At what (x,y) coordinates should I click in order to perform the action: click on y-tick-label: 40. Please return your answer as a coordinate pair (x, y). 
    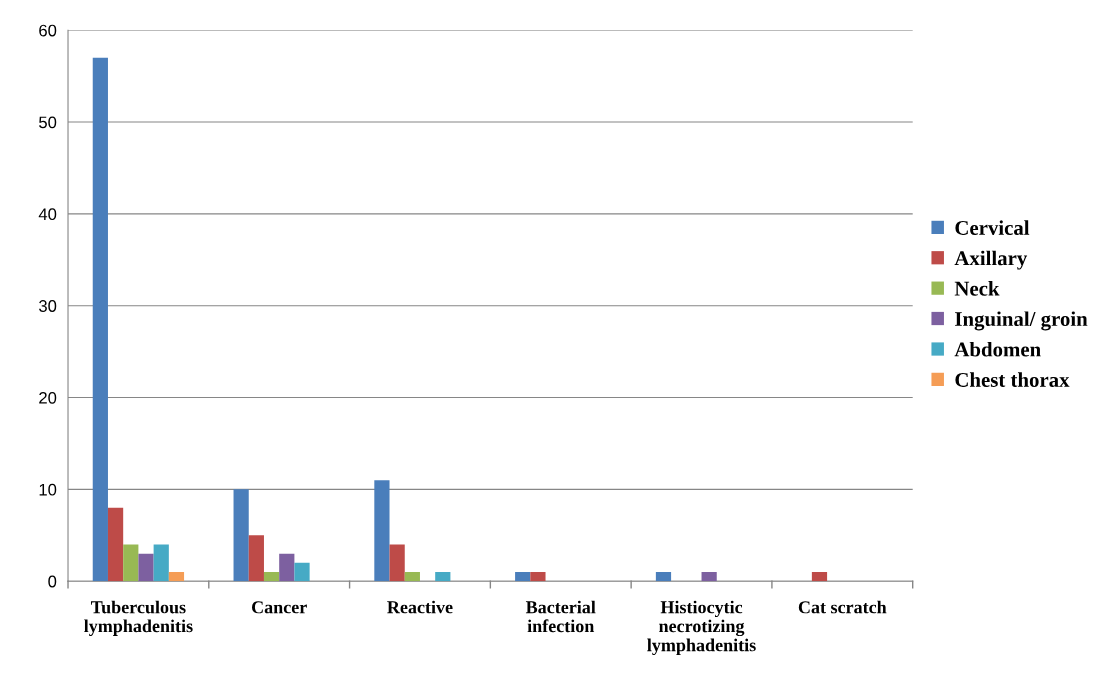
    Looking at the image, I should click on (47, 214).